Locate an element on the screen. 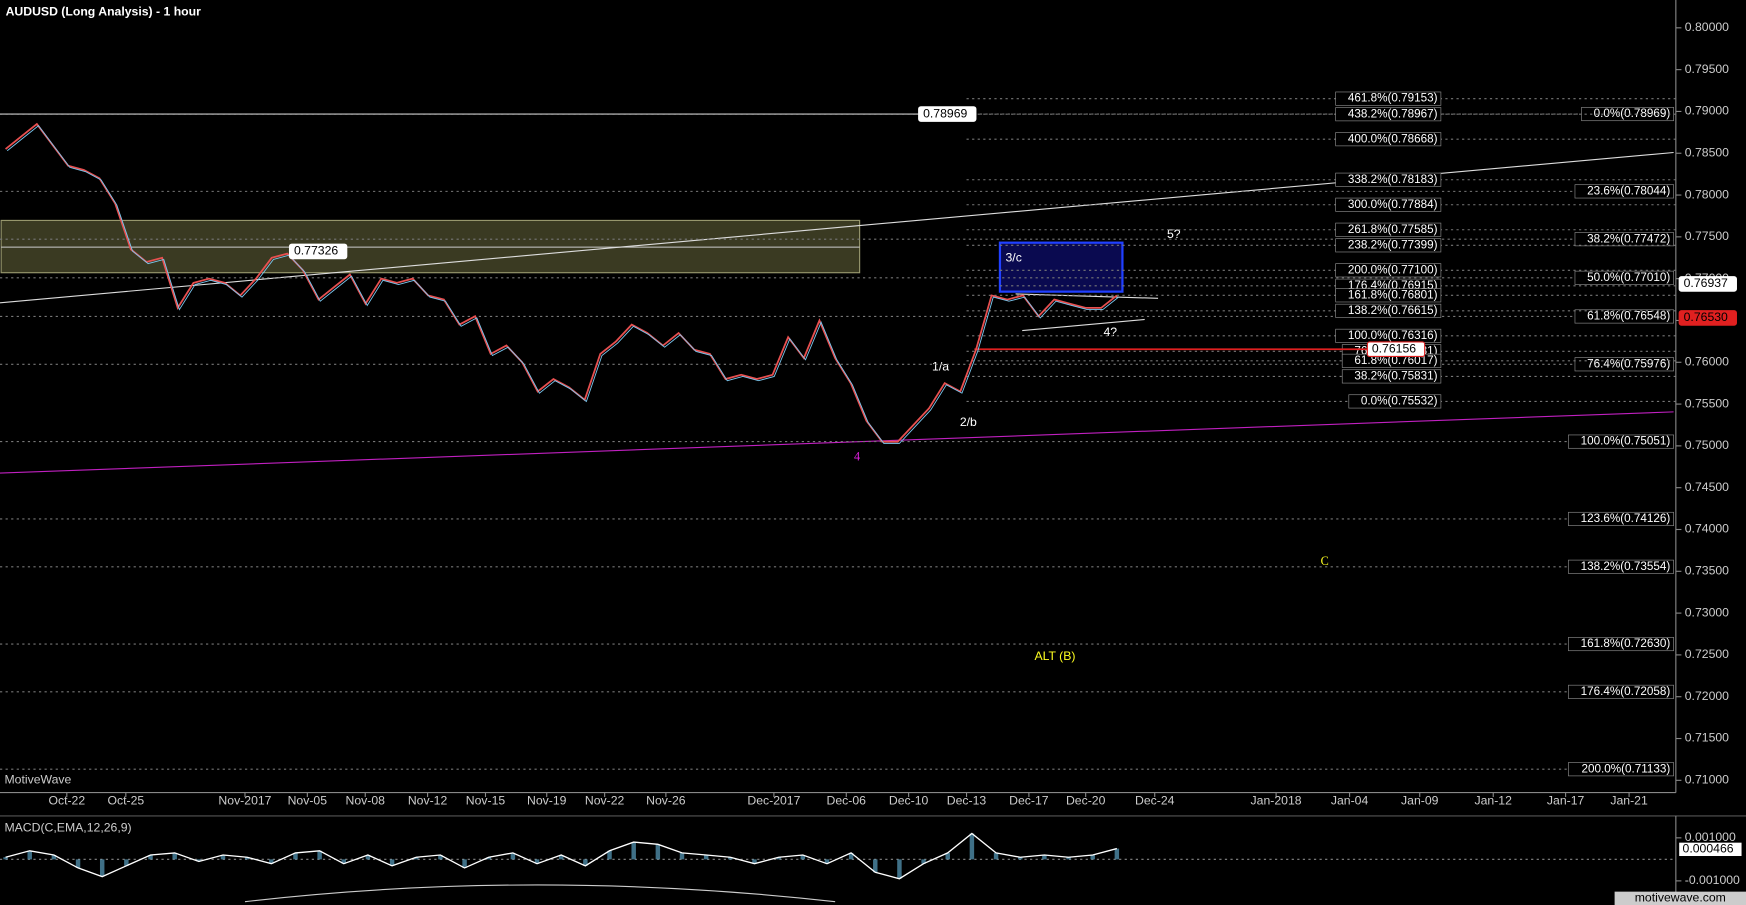 The width and height of the screenshot is (1746, 905). x-tick-label: Dec-2017 is located at coordinates (773, 801).